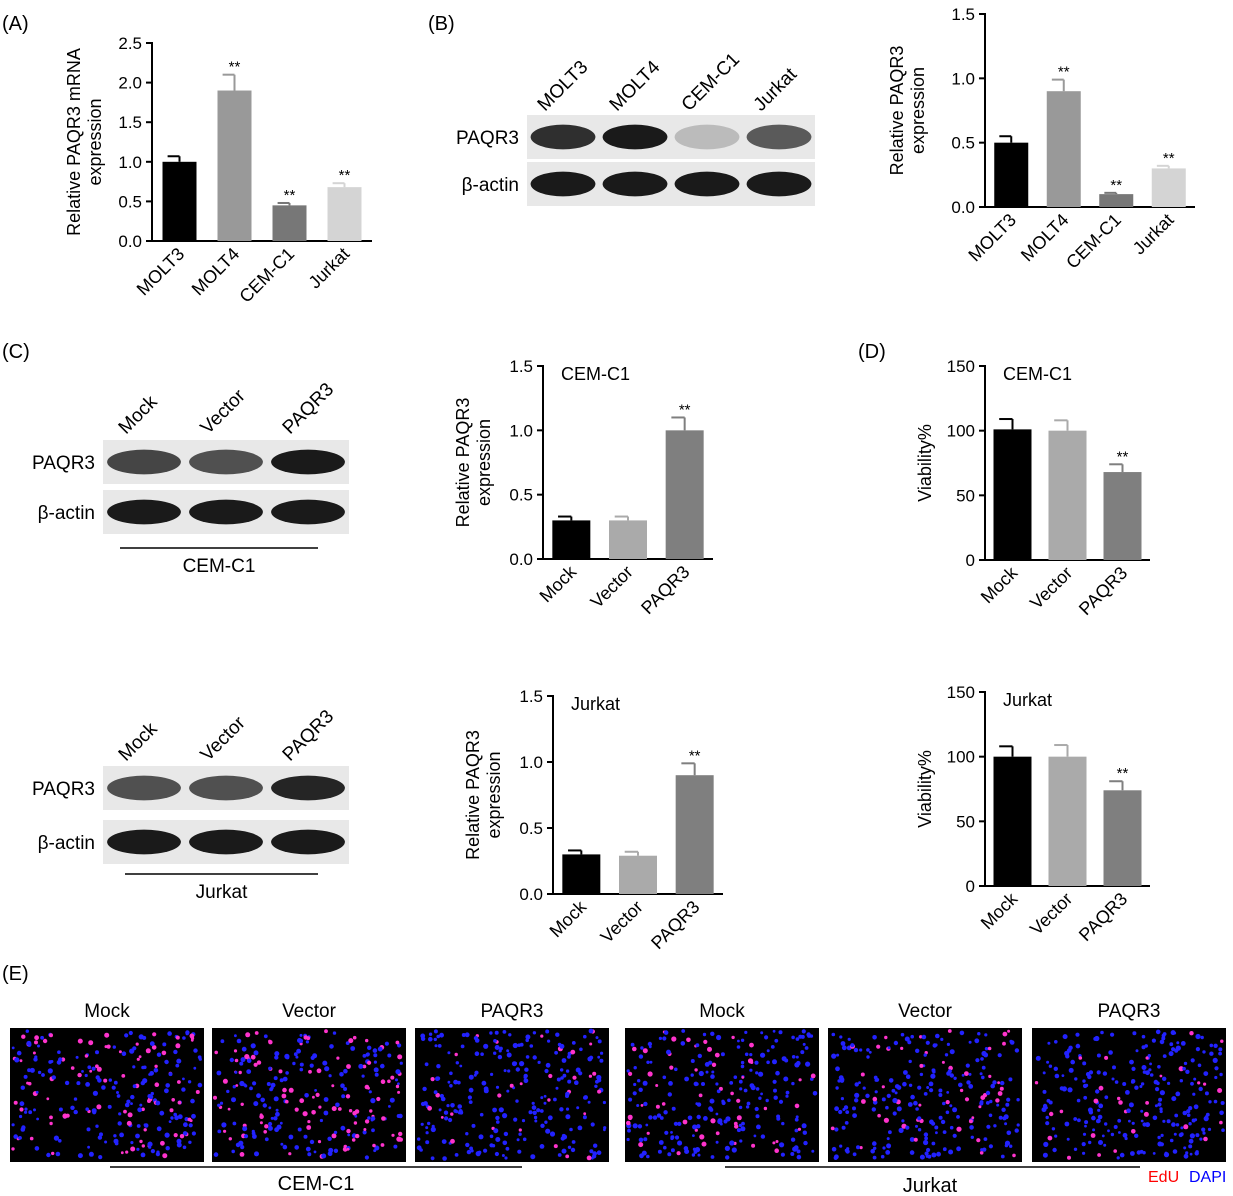  I want to click on x-tick-label: Mock, so click(999, 910).